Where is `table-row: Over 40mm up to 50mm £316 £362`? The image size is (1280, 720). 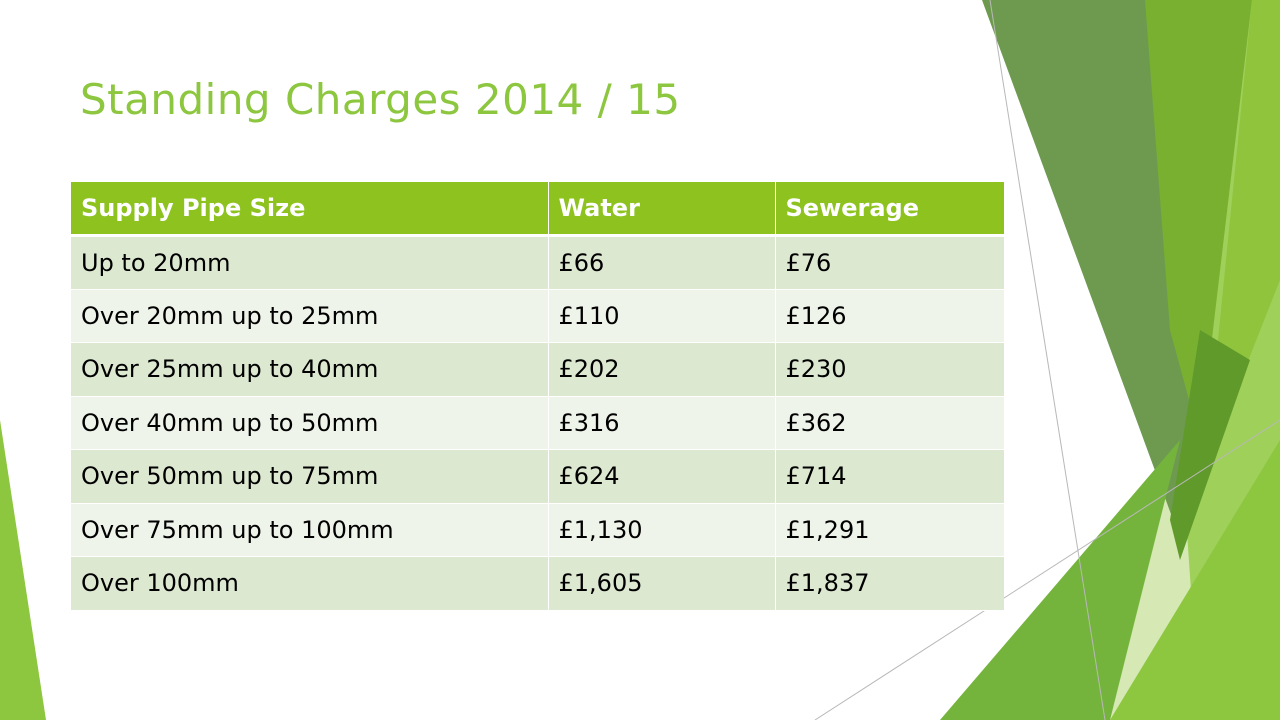
table-row: Over 40mm up to 50mm £316 £362 is located at coordinates (537, 423).